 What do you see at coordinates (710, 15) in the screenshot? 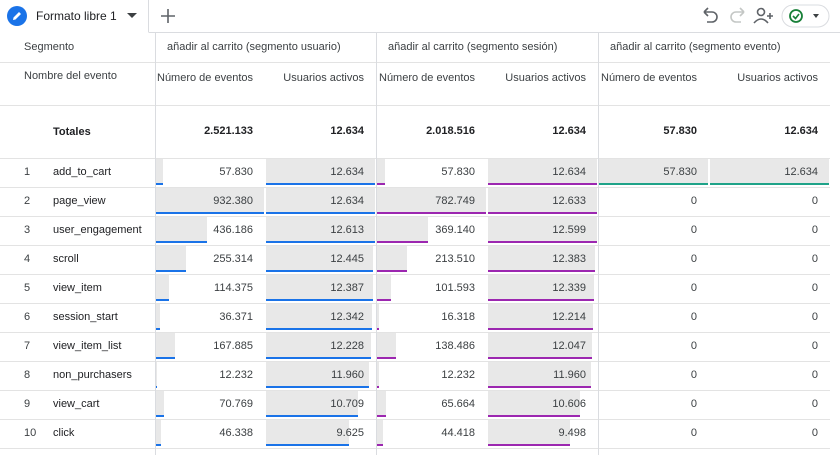
I see `undo` at bounding box center [710, 15].